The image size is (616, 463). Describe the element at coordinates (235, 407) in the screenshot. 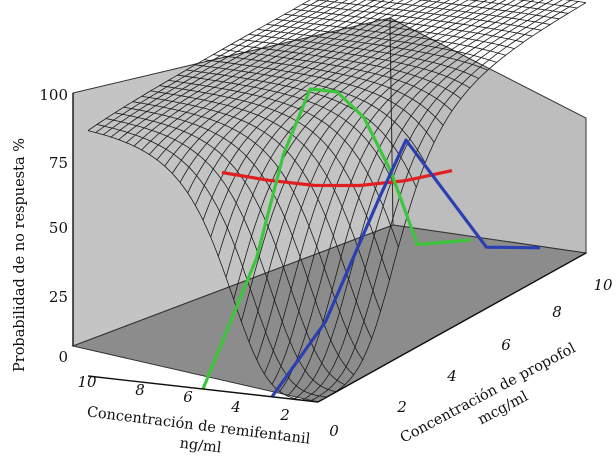

I see `x-tick: 4` at that location.